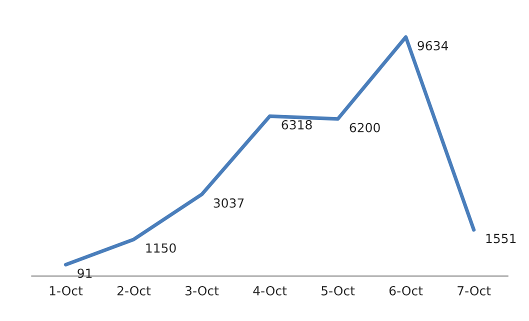 This screenshot has width=529, height=321. What do you see at coordinates (66, 291) in the screenshot?
I see `x-tick-label: 1-Oct` at bounding box center [66, 291].